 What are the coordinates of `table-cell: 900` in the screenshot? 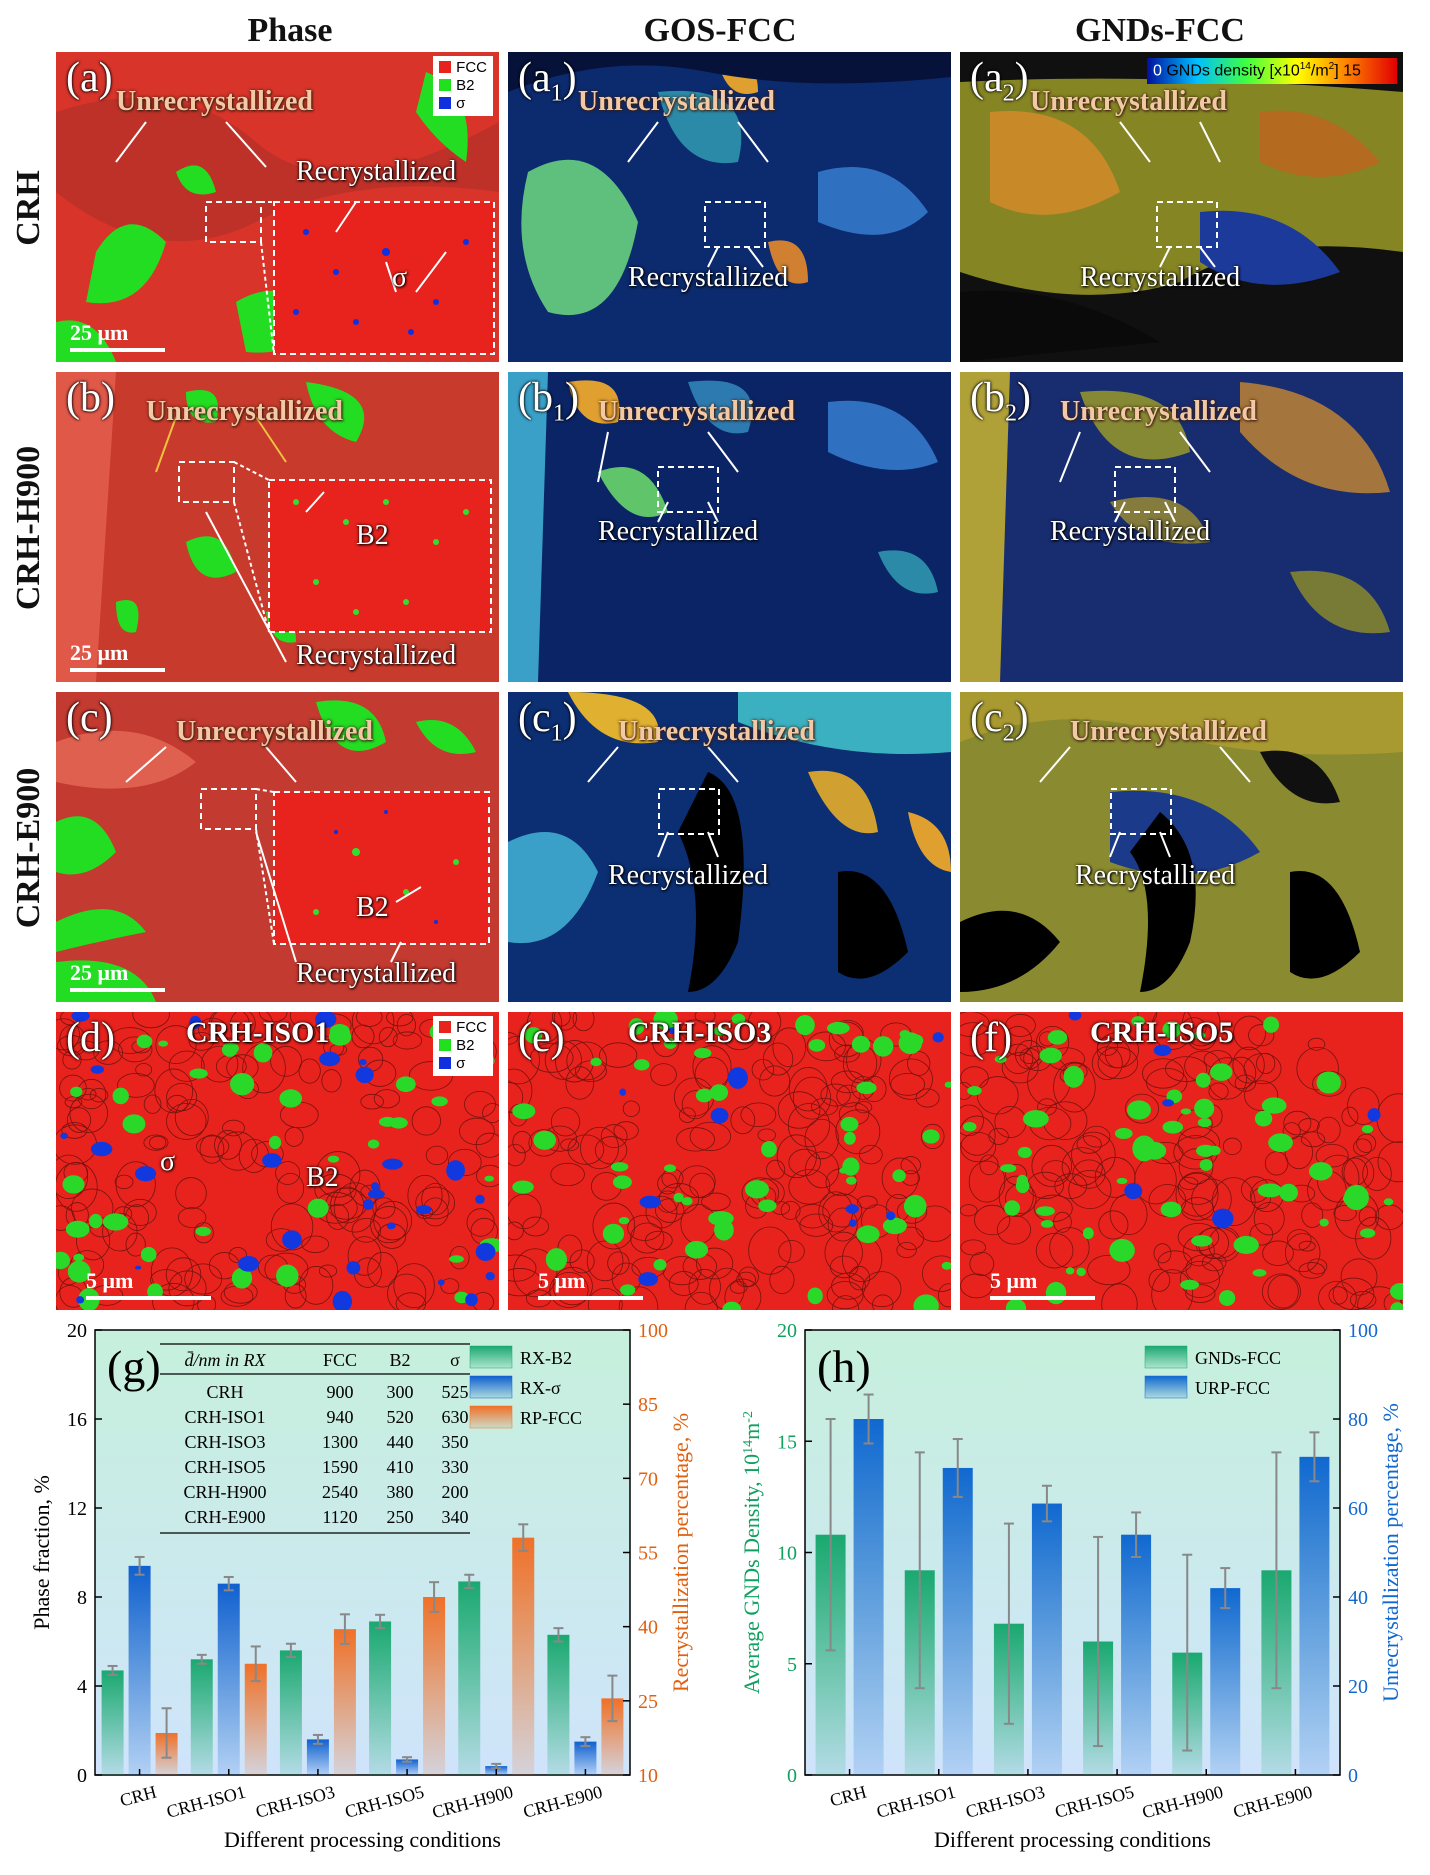 It's located at (340, 1392).